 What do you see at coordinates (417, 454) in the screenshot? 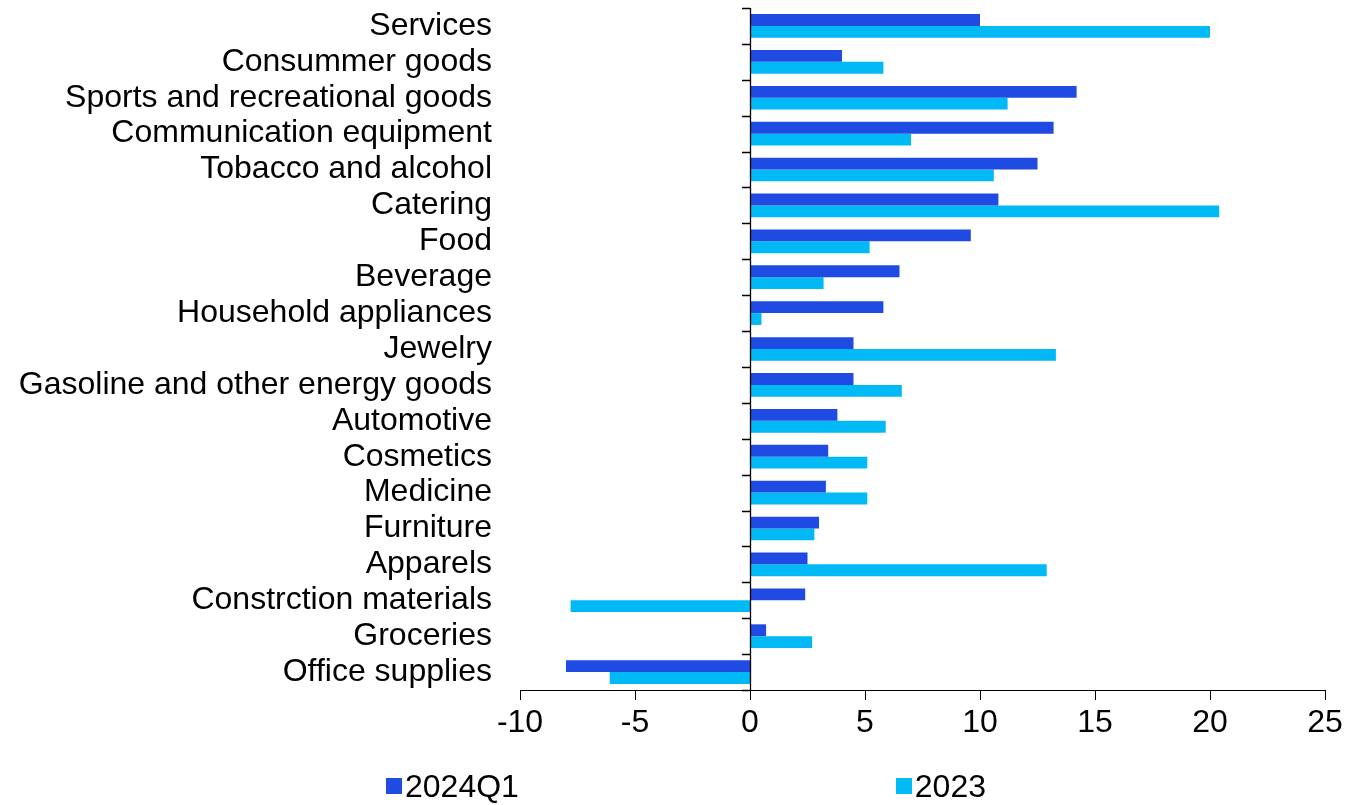
I see `y-tick-label: Cosmetics` at bounding box center [417, 454].